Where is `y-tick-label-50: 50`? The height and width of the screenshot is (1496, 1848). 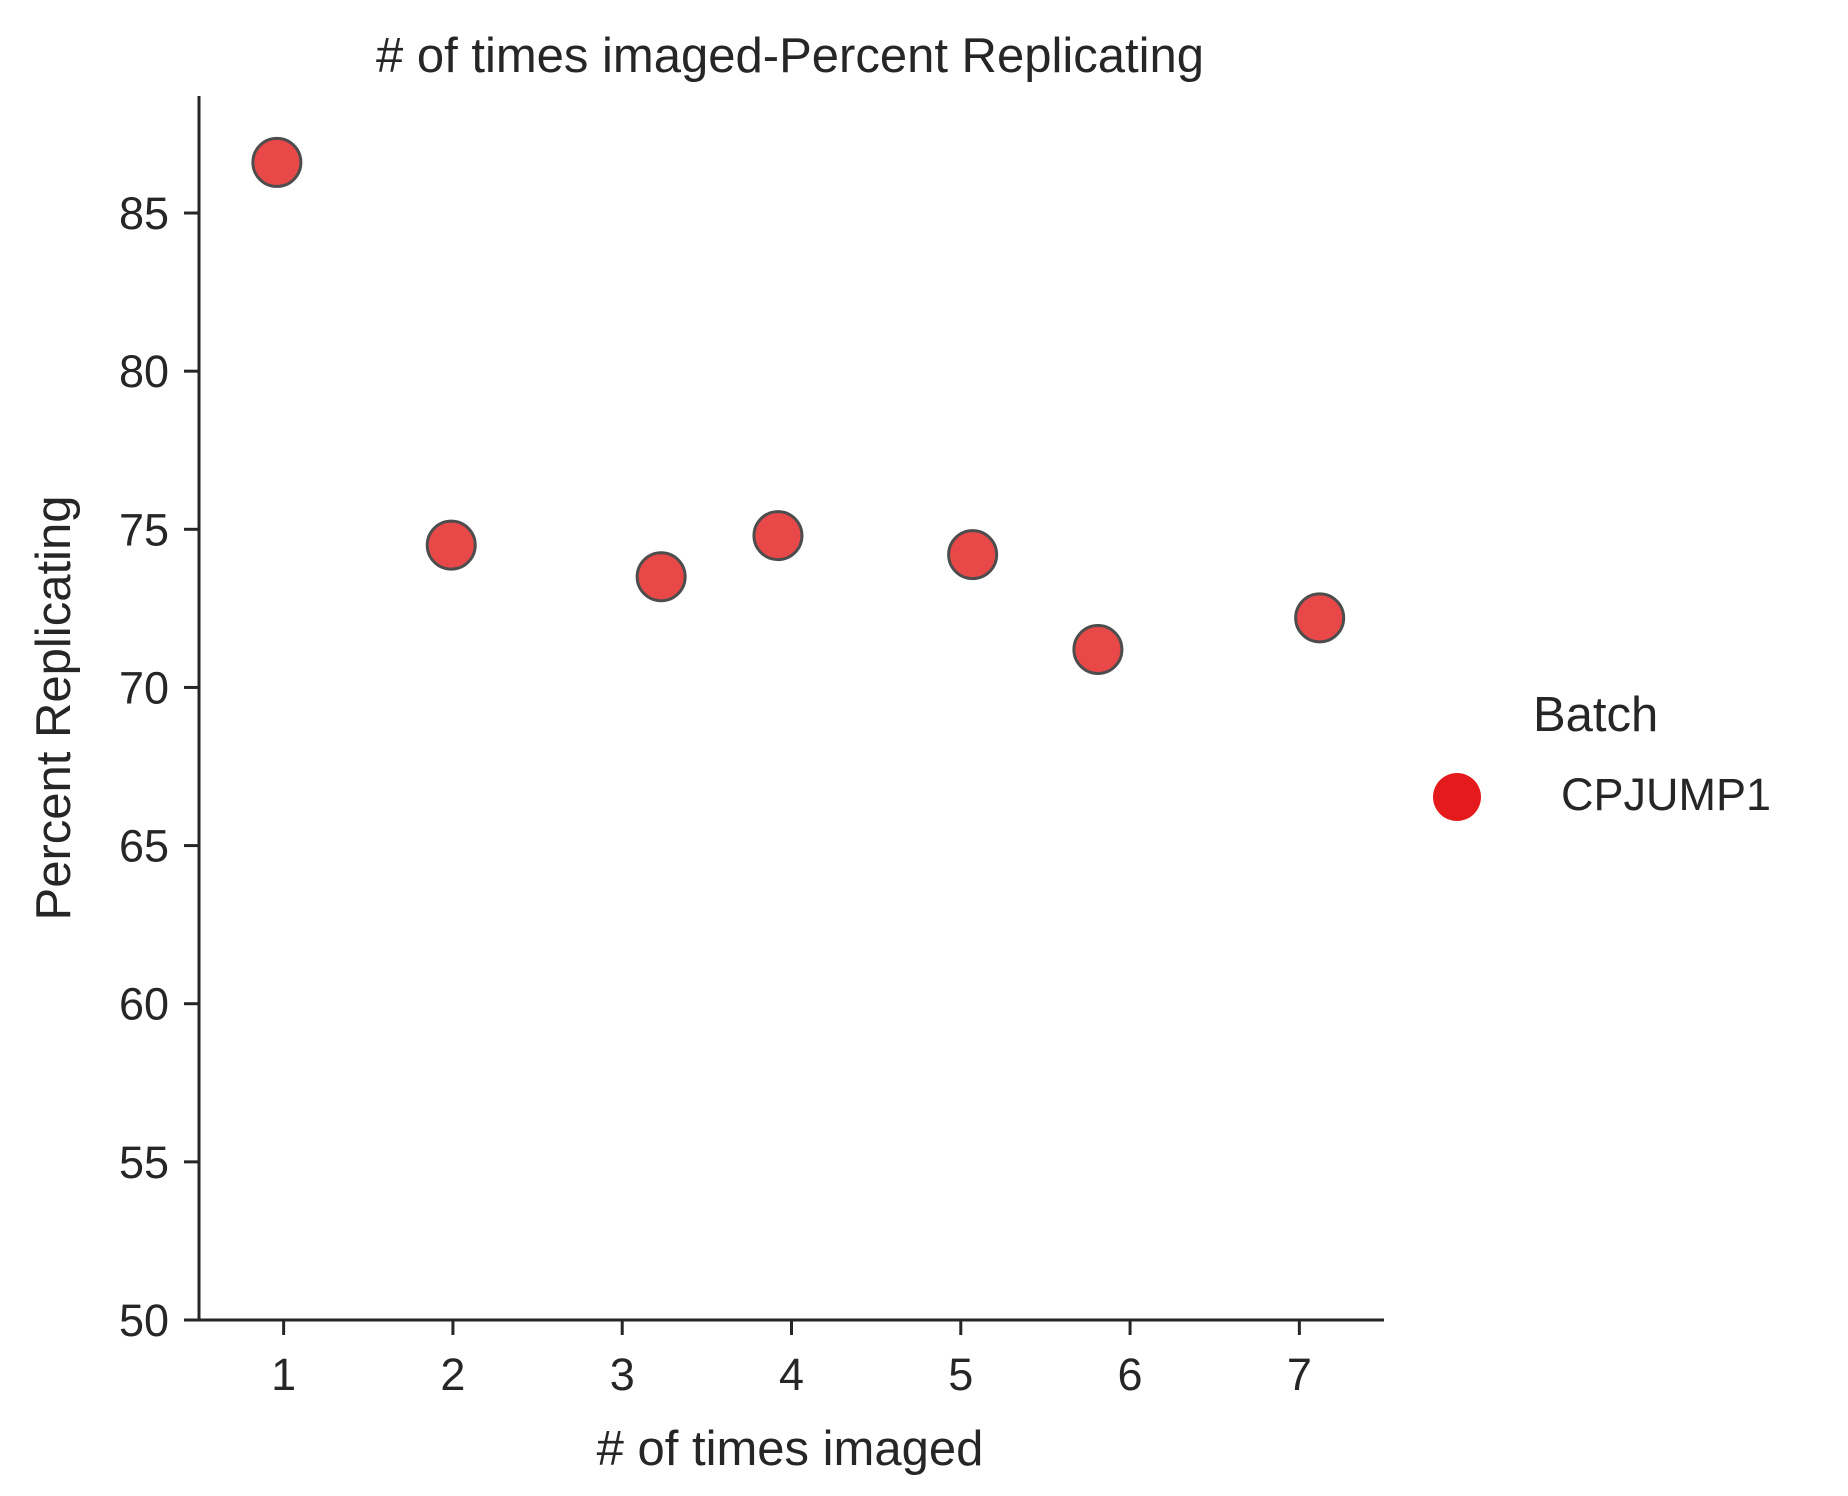
y-tick-label-50: 50 is located at coordinates (144, 1320).